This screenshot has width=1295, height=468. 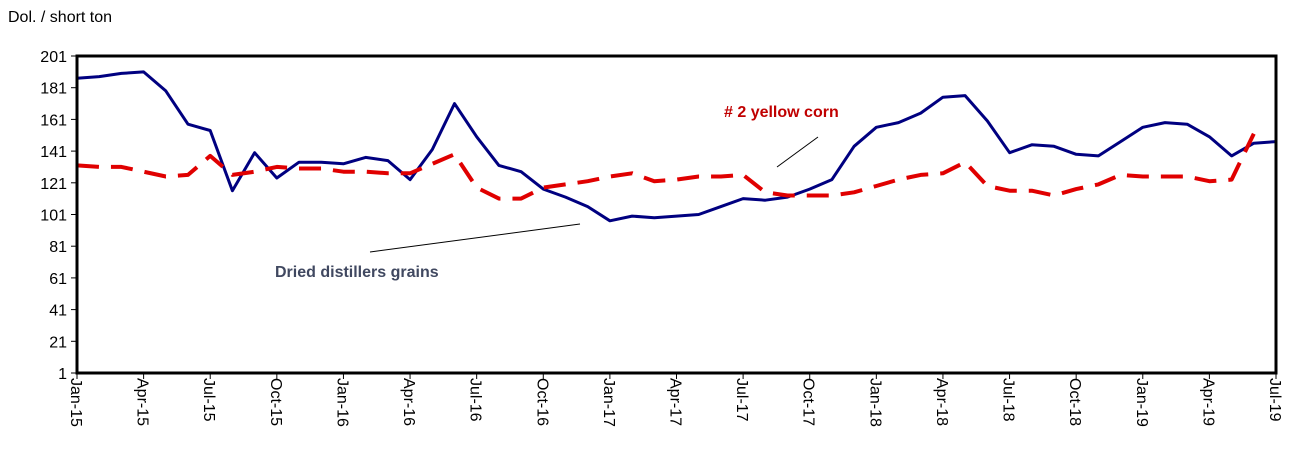 I want to click on x-tick-label: Jan-16, so click(x=341, y=402).